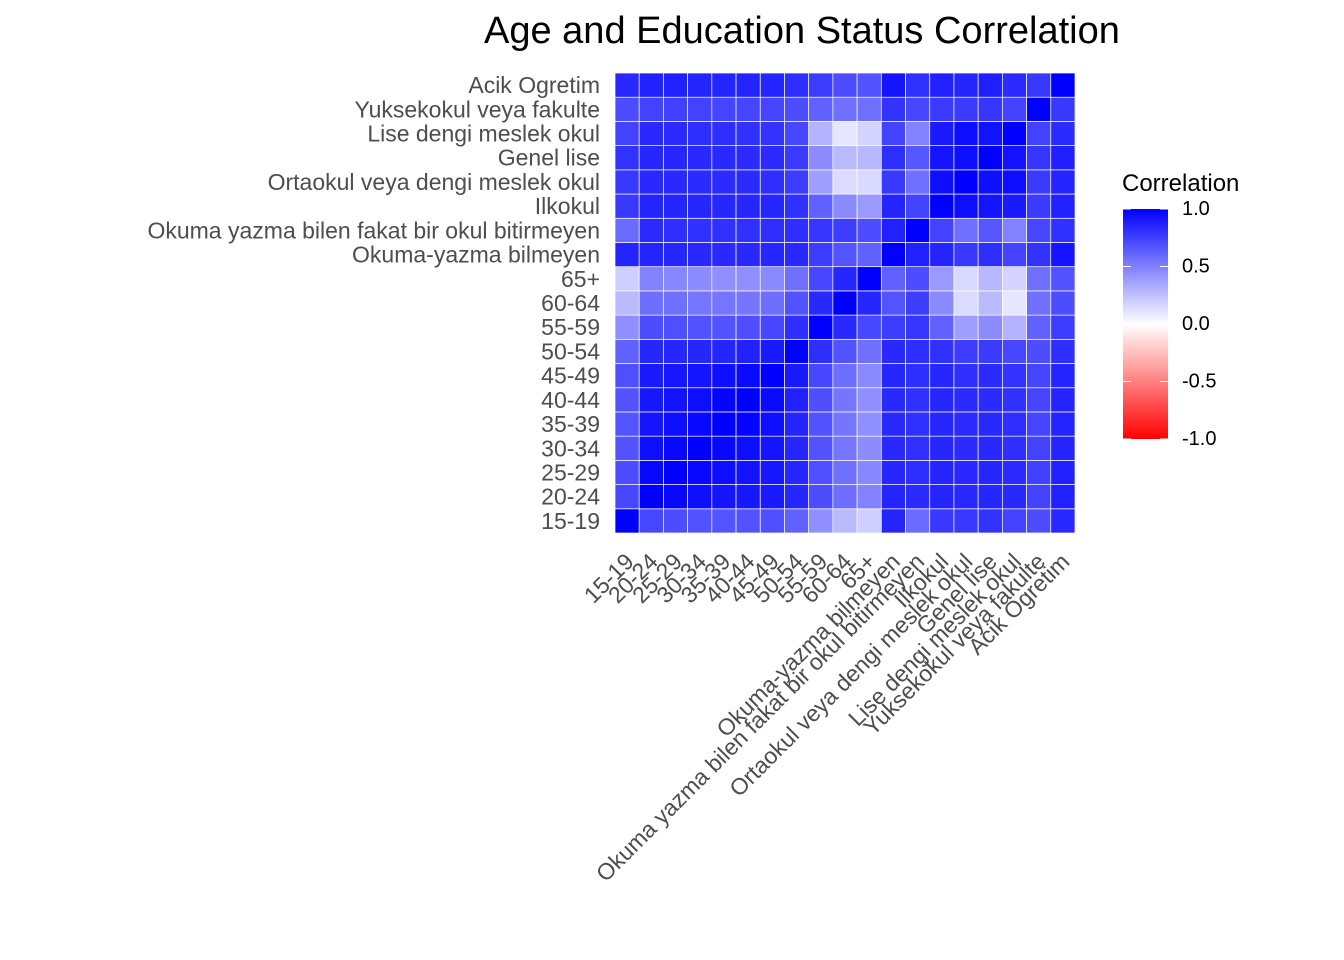 The width and height of the screenshot is (1344, 960). I want to click on y-tick-label: 25-29, so click(570, 472).